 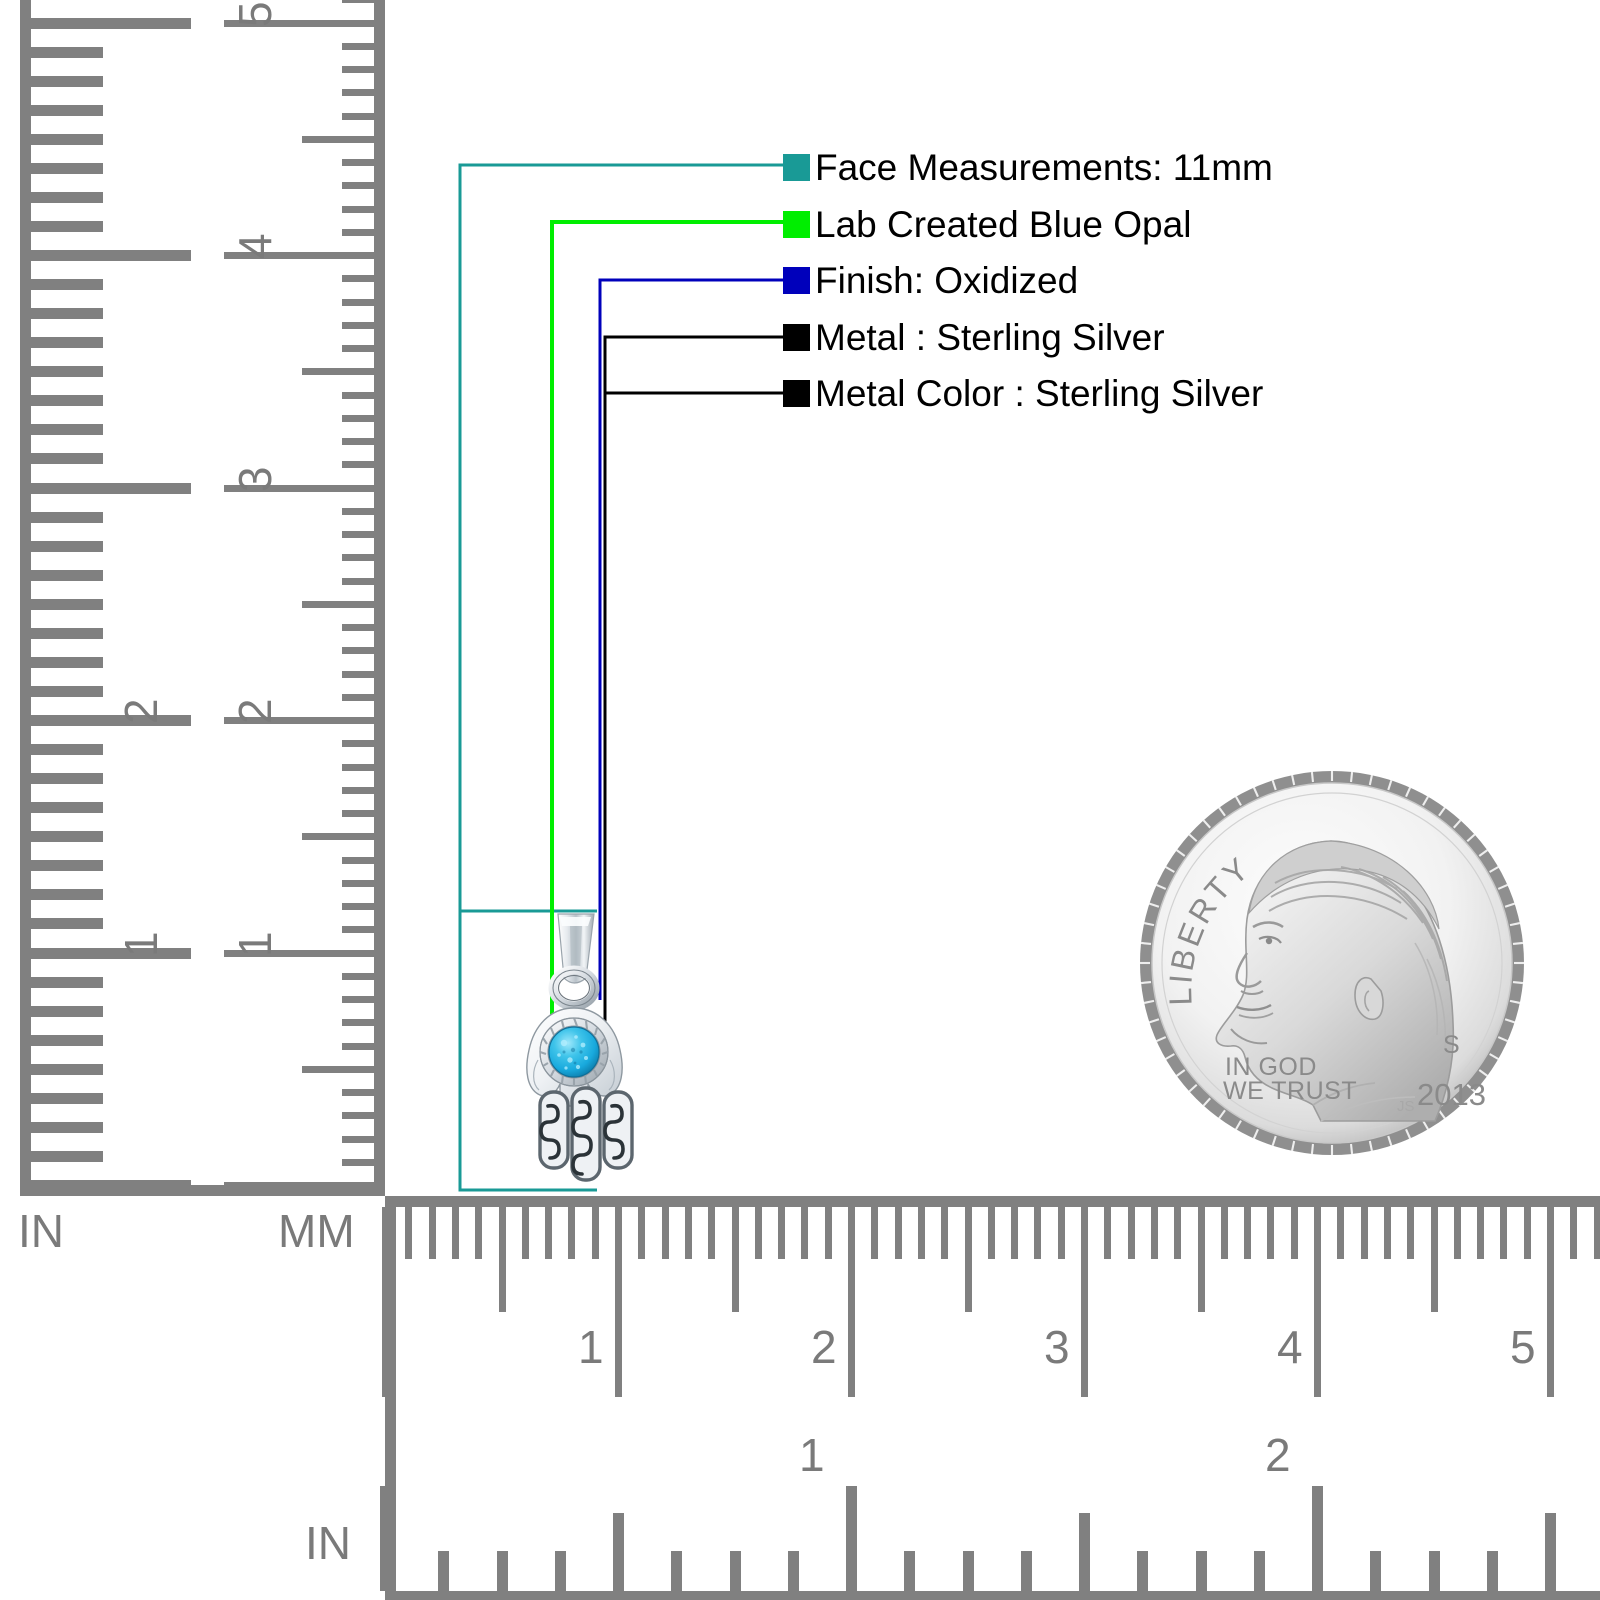 What do you see at coordinates (141, 943) in the screenshot?
I see `vertical-inch-label-1: 1` at bounding box center [141, 943].